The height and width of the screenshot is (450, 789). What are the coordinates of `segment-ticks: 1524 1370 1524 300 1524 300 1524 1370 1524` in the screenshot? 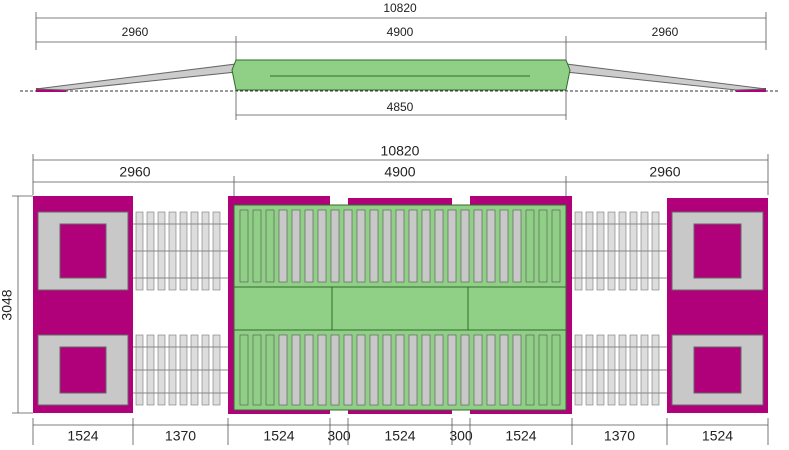 It's located at (400, 431).